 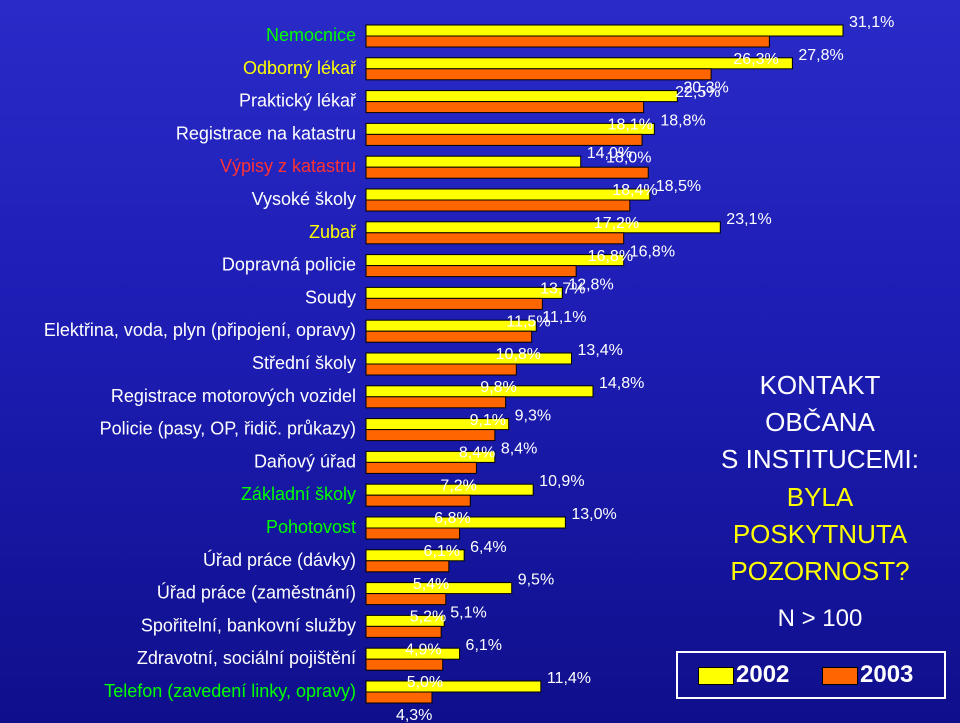 I want to click on value-label-2003: 18,1%, so click(x=630, y=125).